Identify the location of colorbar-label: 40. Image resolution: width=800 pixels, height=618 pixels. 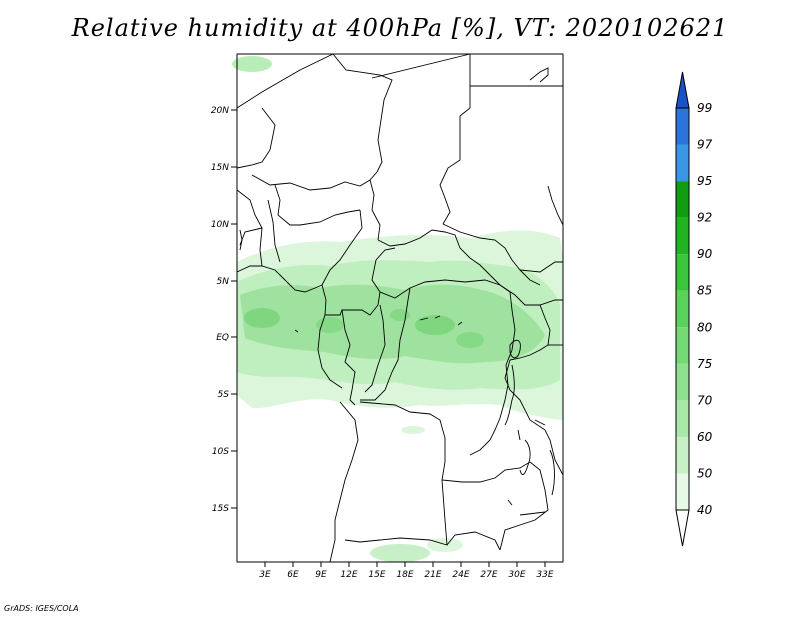
(705, 510).